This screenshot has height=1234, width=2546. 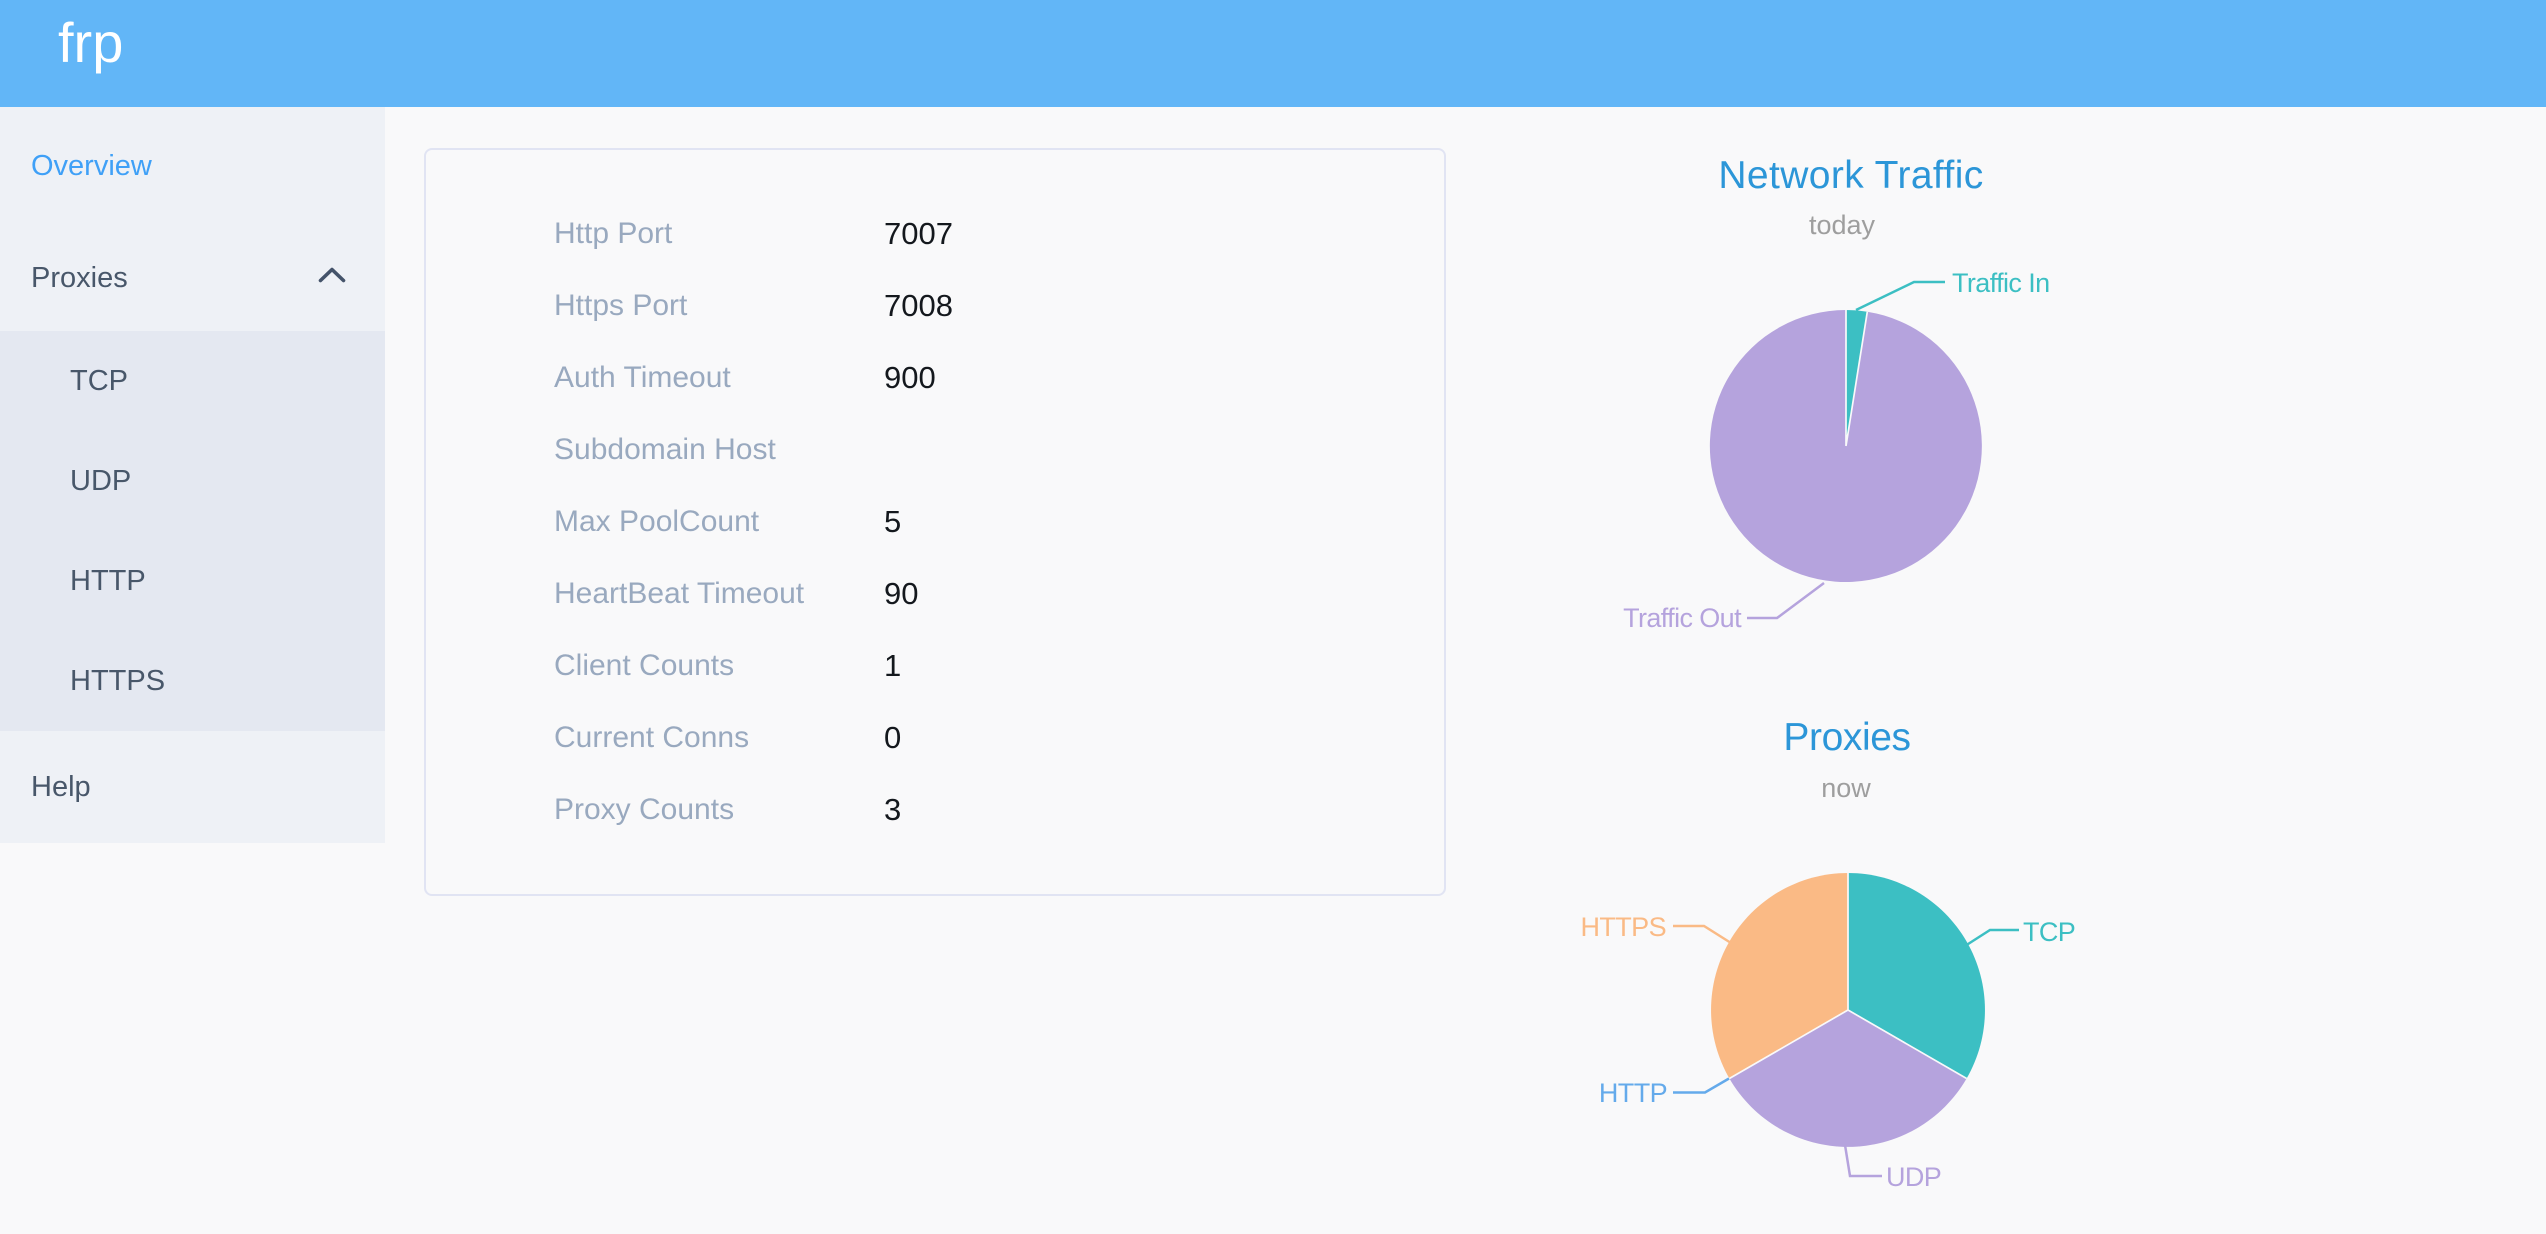 What do you see at coordinates (2001, 283) in the screenshot?
I see `svg-text: Traffic In` at bounding box center [2001, 283].